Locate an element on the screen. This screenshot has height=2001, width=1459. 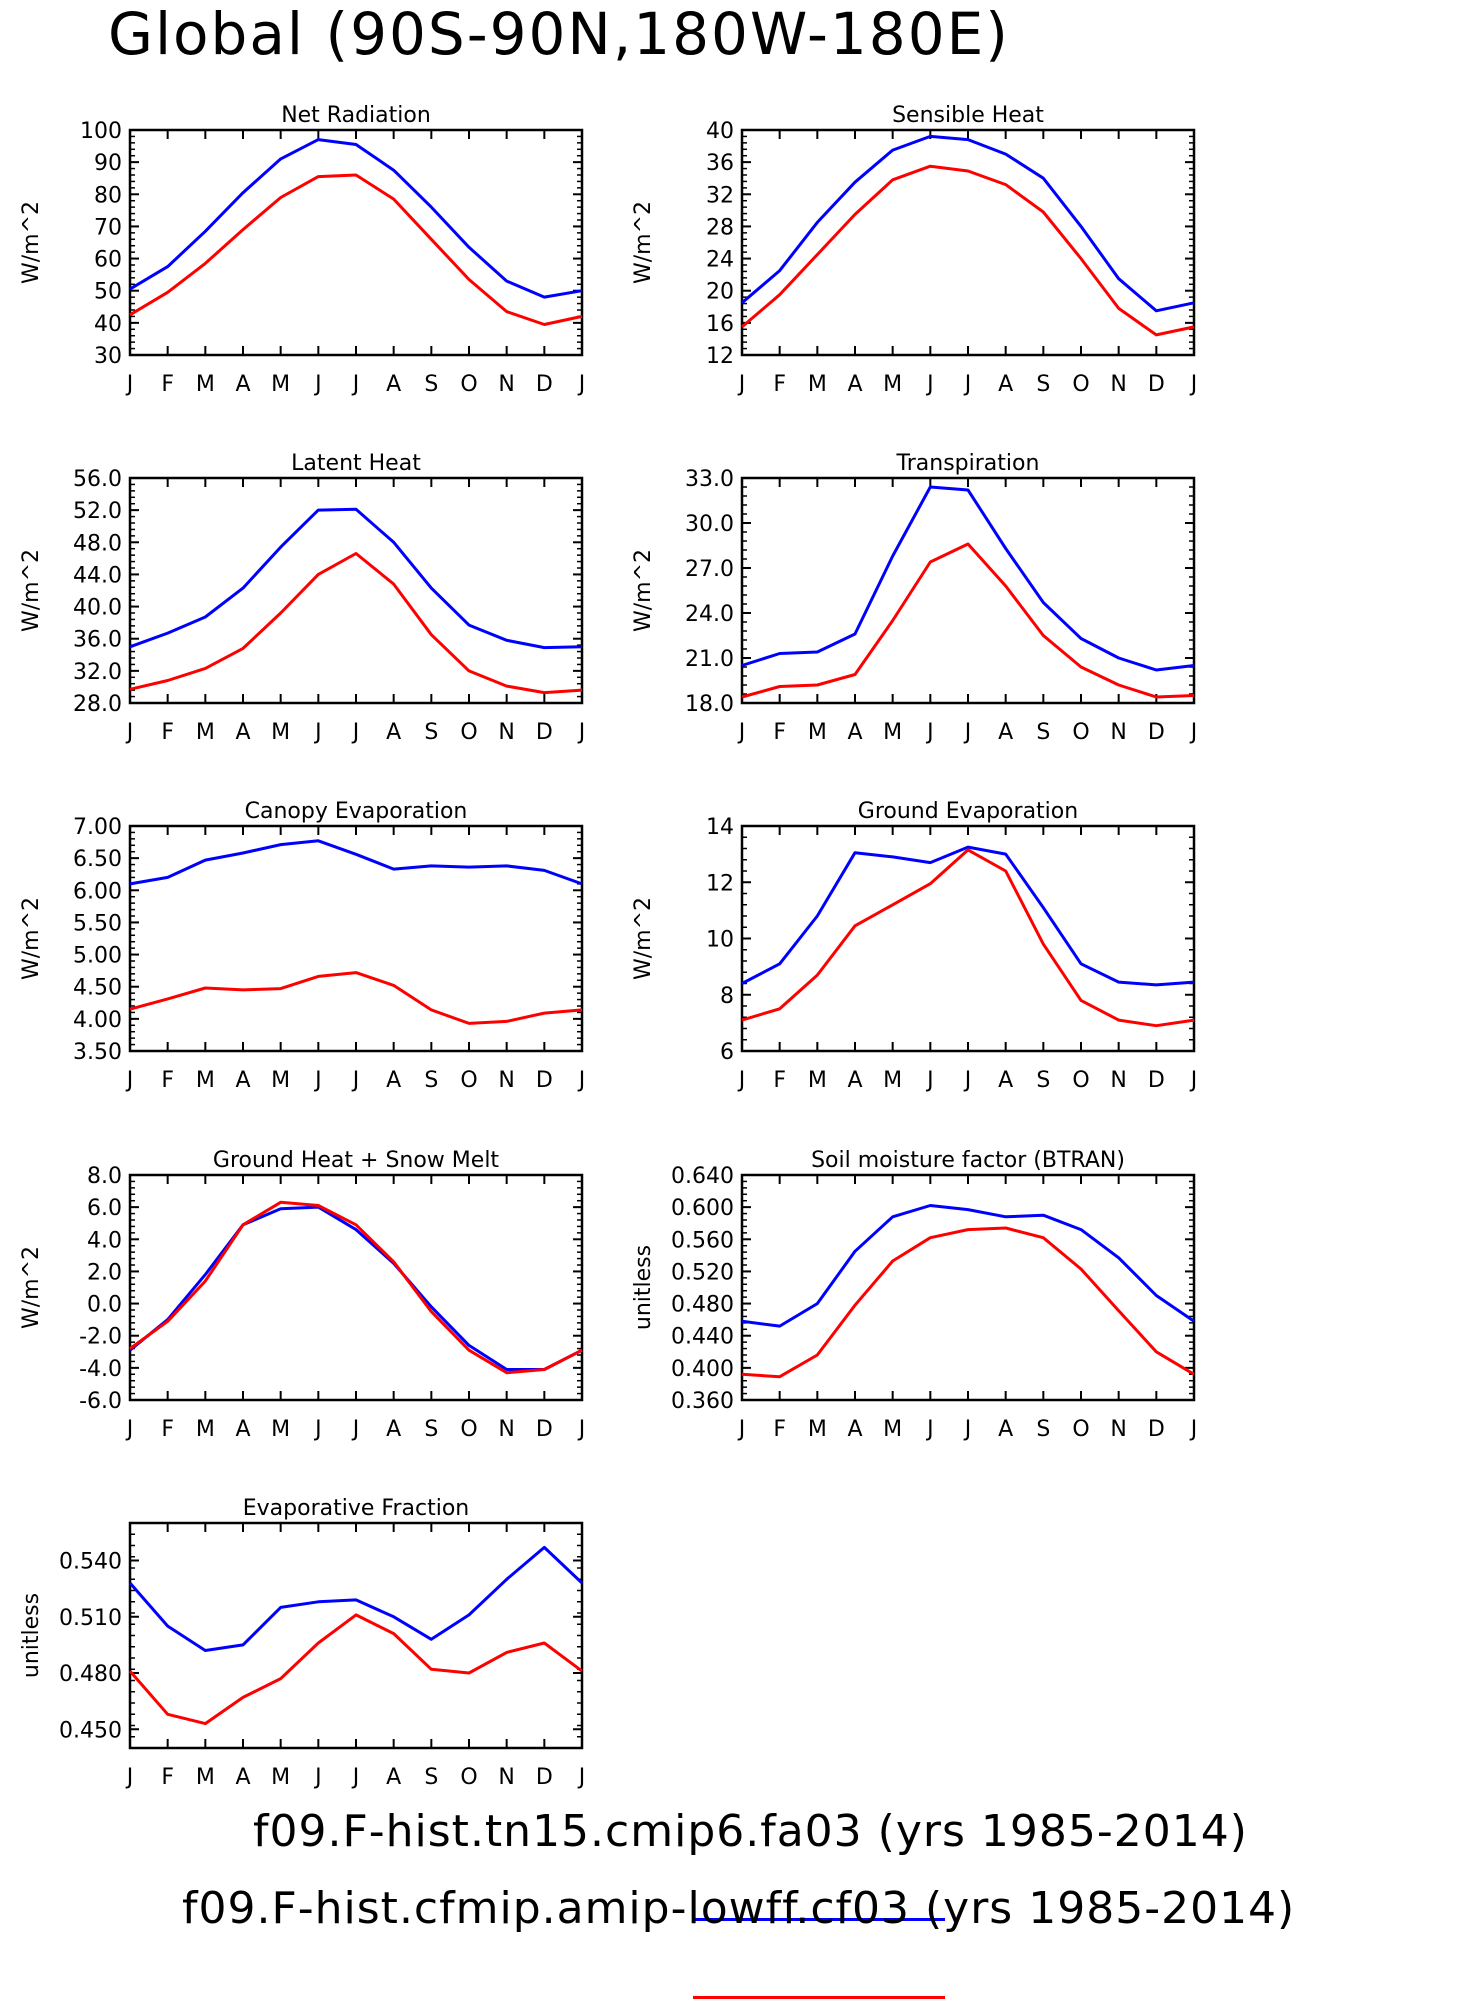
y-tick-label: 18.0 is located at coordinates (709, 704).